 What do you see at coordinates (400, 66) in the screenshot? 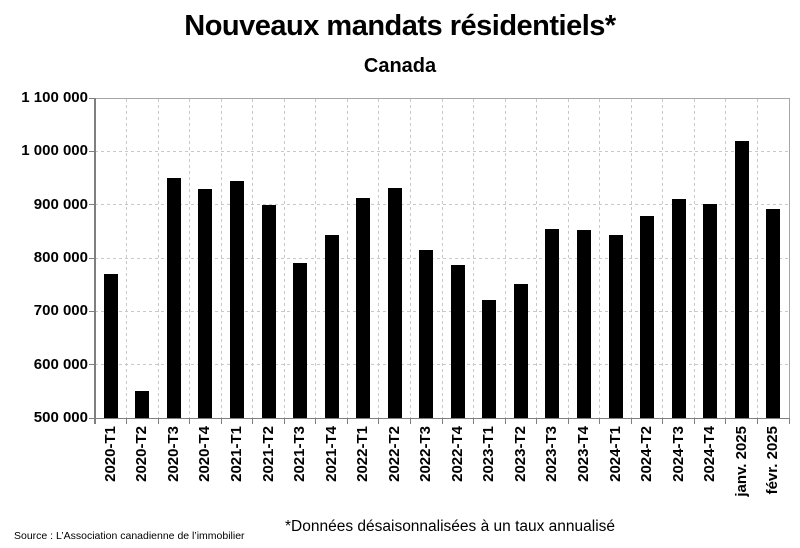
I see `chart-subtitle: Canada` at bounding box center [400, 66].